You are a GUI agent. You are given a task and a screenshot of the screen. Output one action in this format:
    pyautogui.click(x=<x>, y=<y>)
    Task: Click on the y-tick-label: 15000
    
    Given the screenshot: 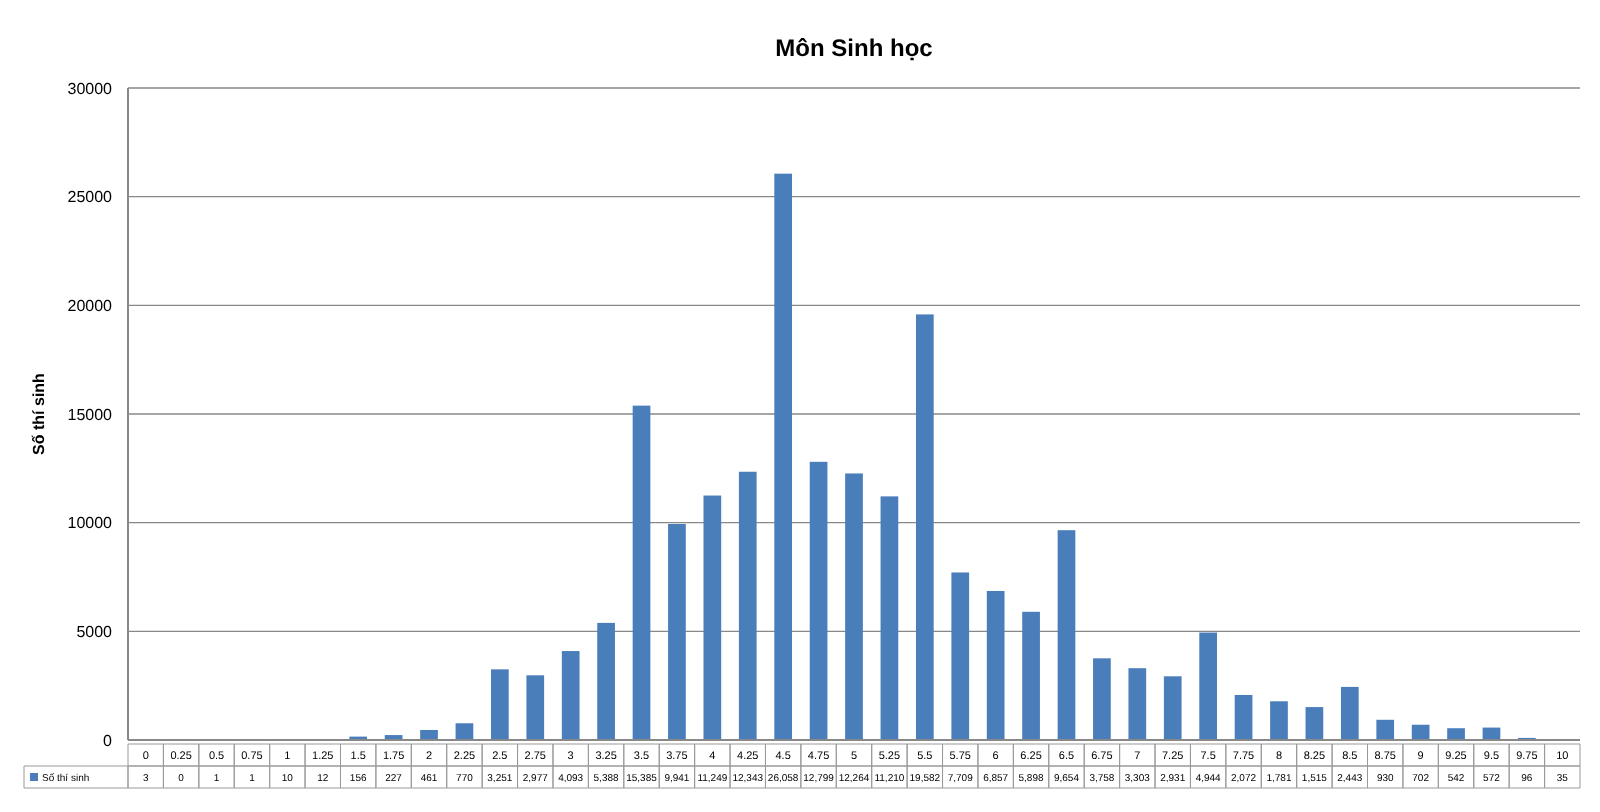 What is the action you would take?
    pyautogui.click(x=90, y=414)
    